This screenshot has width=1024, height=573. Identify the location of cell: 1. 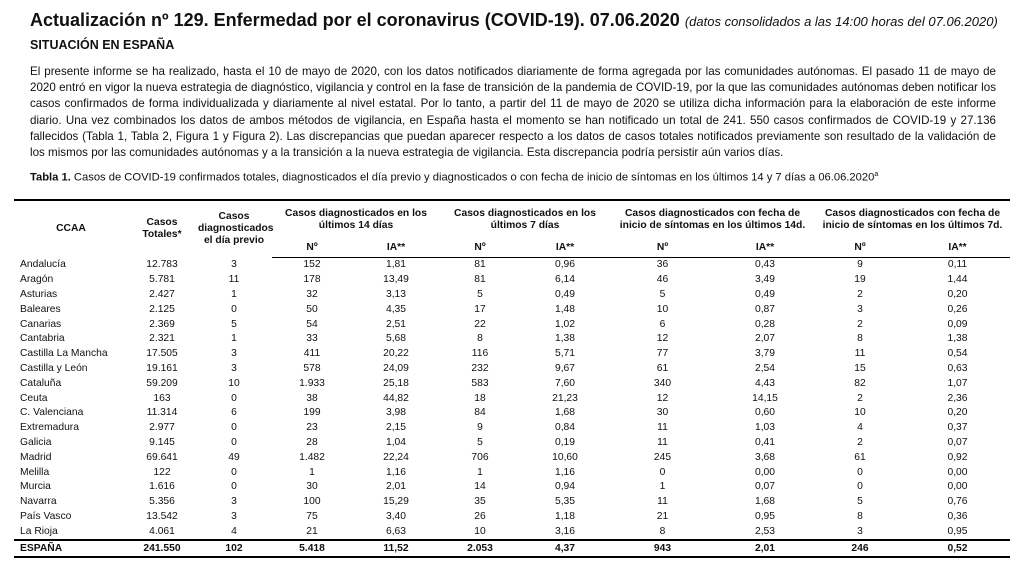
(312, 472).